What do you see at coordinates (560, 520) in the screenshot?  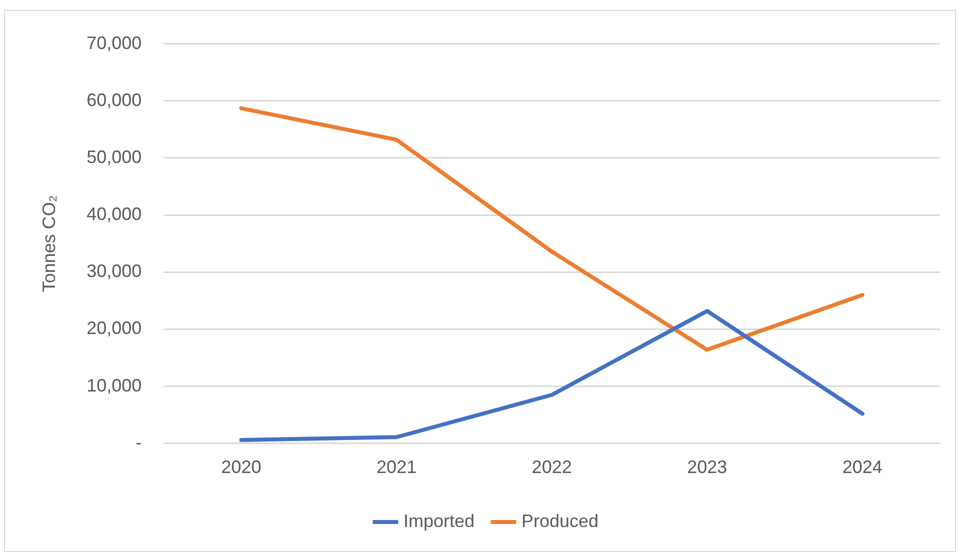 I see `legend-label: Produced` at bounding box center [560, 520].